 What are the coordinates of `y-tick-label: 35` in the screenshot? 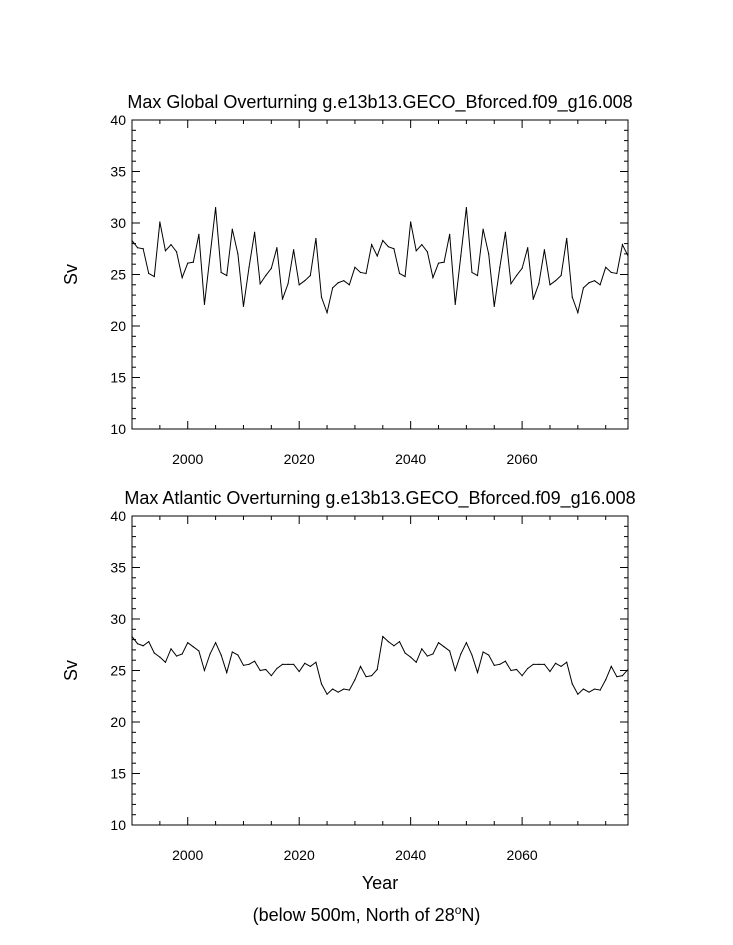 It's located at (118, 172).